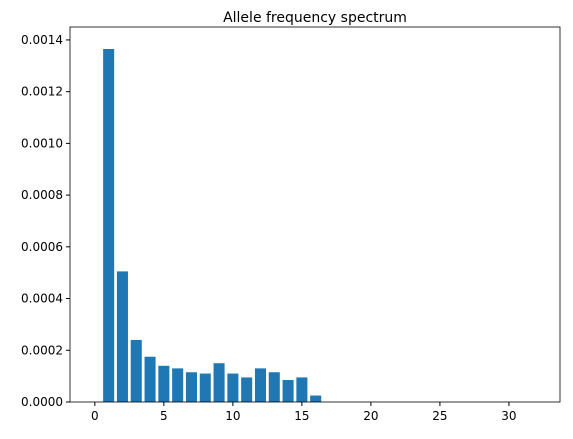 This screenshot has width=573, height=439. Describe the element at coordinates (315, 18) in the screenshot. I see `chart-title: Allele frequency spectrum` at that location.